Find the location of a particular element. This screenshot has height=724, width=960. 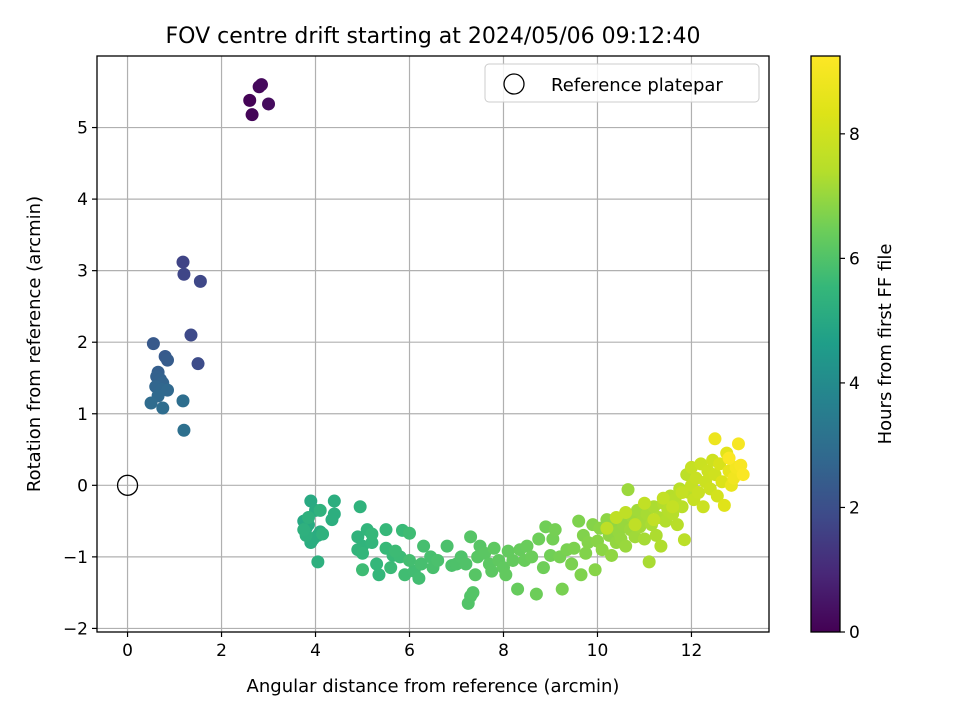

x-tick-label: 6 is located at coordinates (409, 651).